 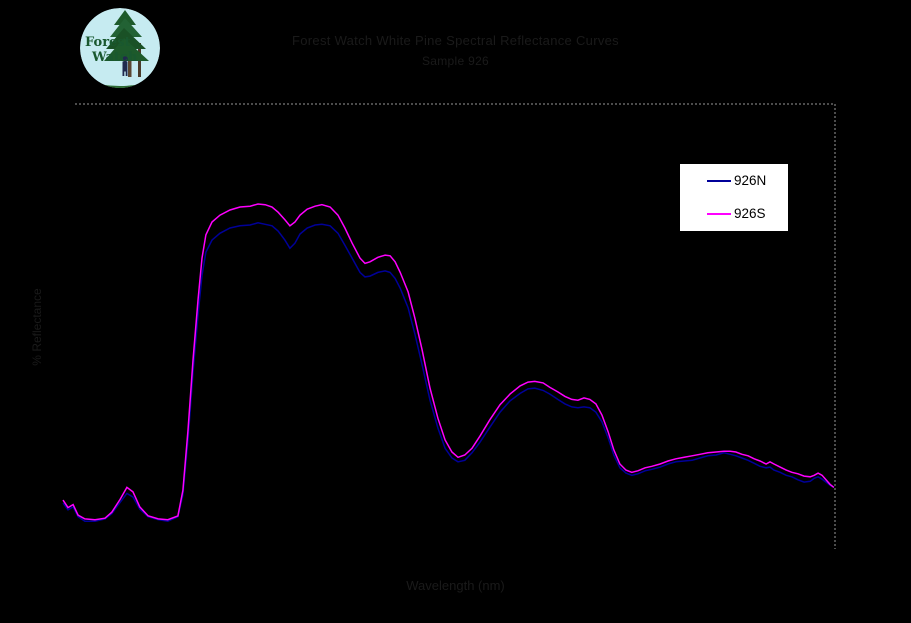 I want to click on x-axis-label: Wavelength (nm), so click(x=455, y=585).